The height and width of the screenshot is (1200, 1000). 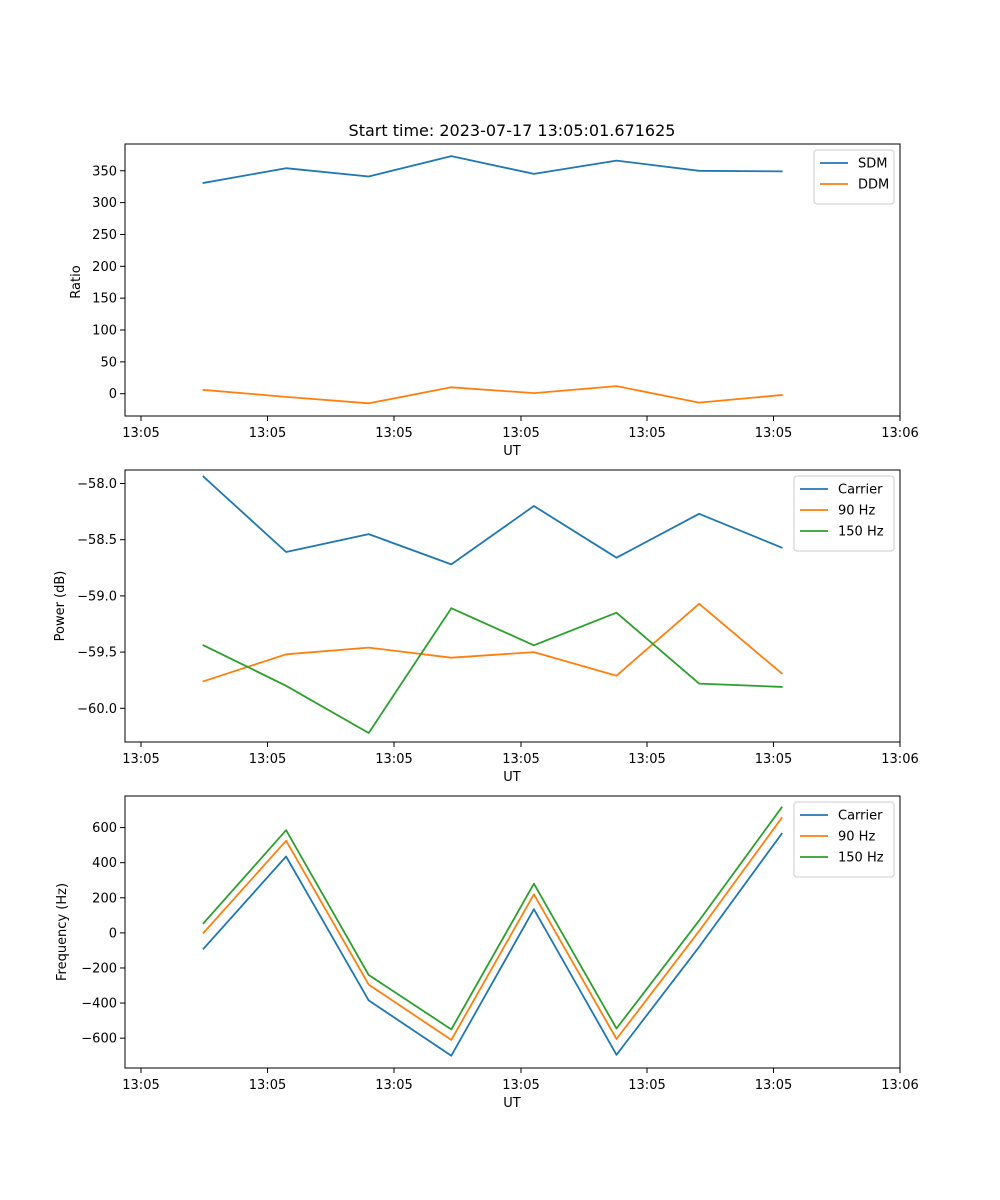 What do you see at coordinates (854, 177) in the screenshot?
I see `legend: SDM DDM` at bounding box center [854, 177].